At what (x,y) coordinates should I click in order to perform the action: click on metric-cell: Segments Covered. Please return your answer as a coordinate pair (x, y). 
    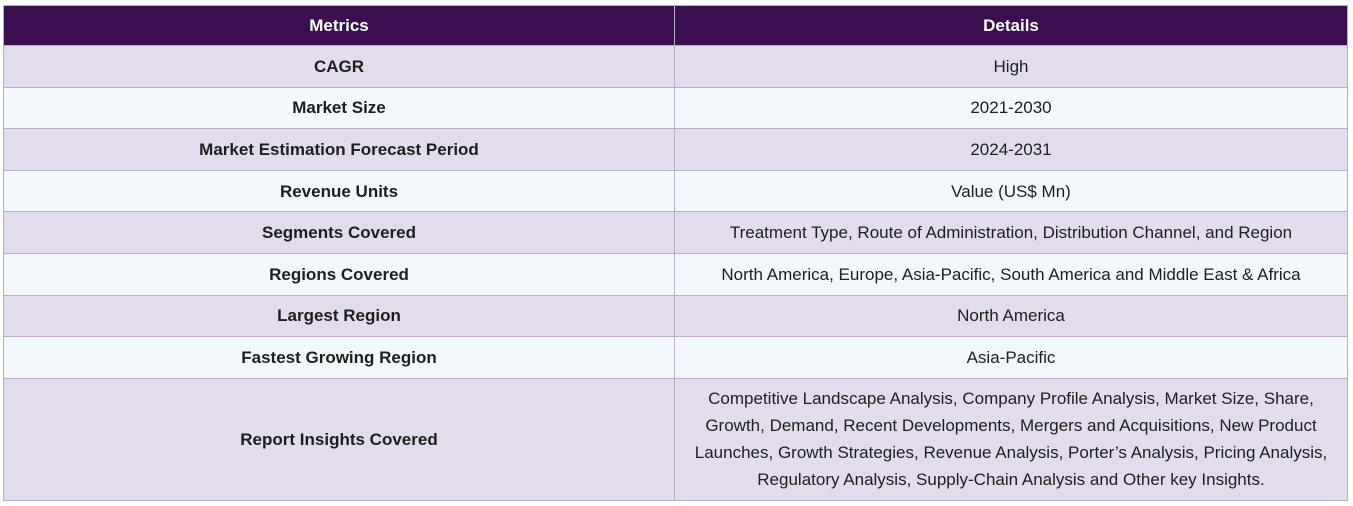
    Looking at the image, I should click on (339, 232).